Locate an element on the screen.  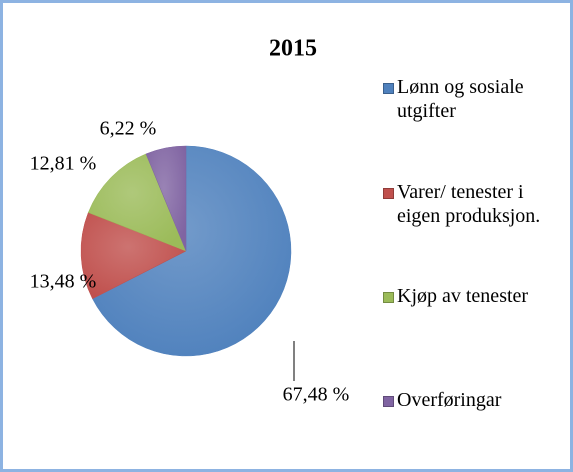
data-label: 12,81 % is located at coordinates (63, 164).